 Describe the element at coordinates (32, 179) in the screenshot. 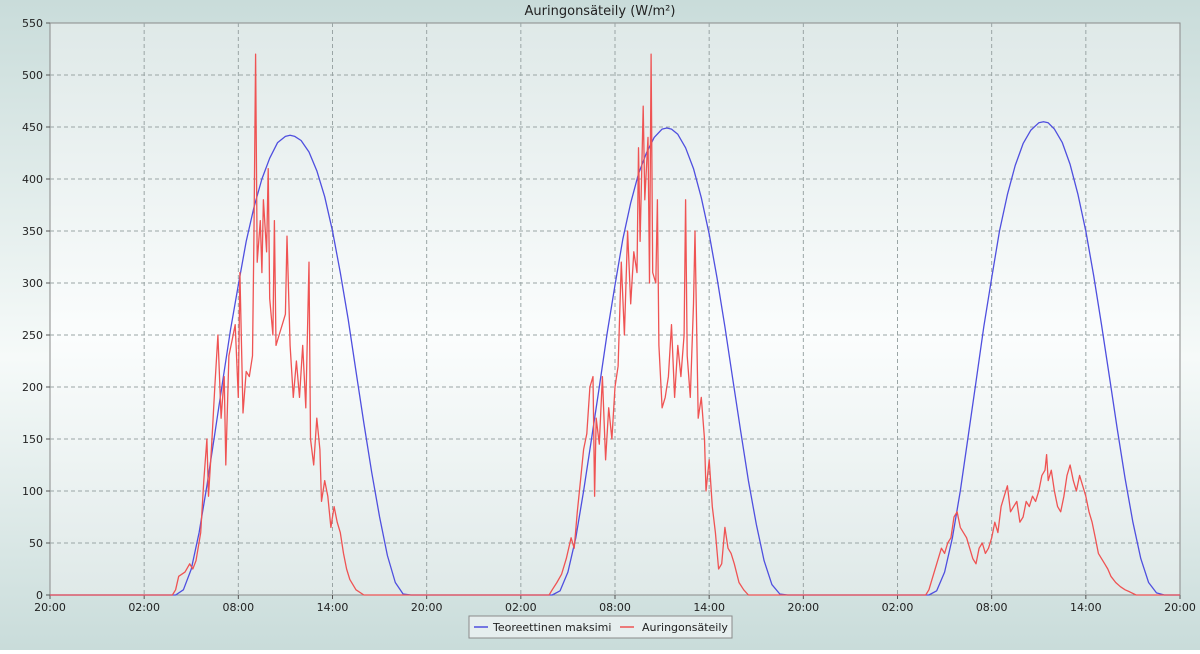

I see `y-tick-label: 400` at that location.